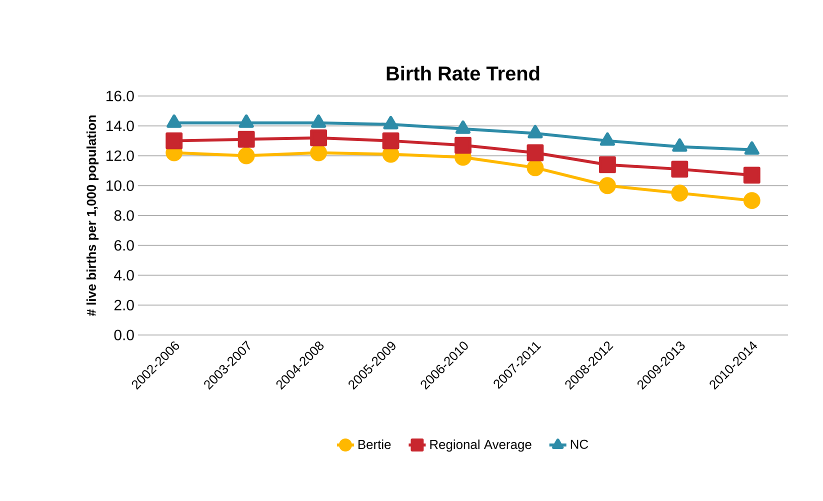 The width and height of the screenshot is (823, 501). What do you see at coordinates (124, 335) in the screenshot?
I see `y-tick-label: 0.0` at bounding box center [124, 335].